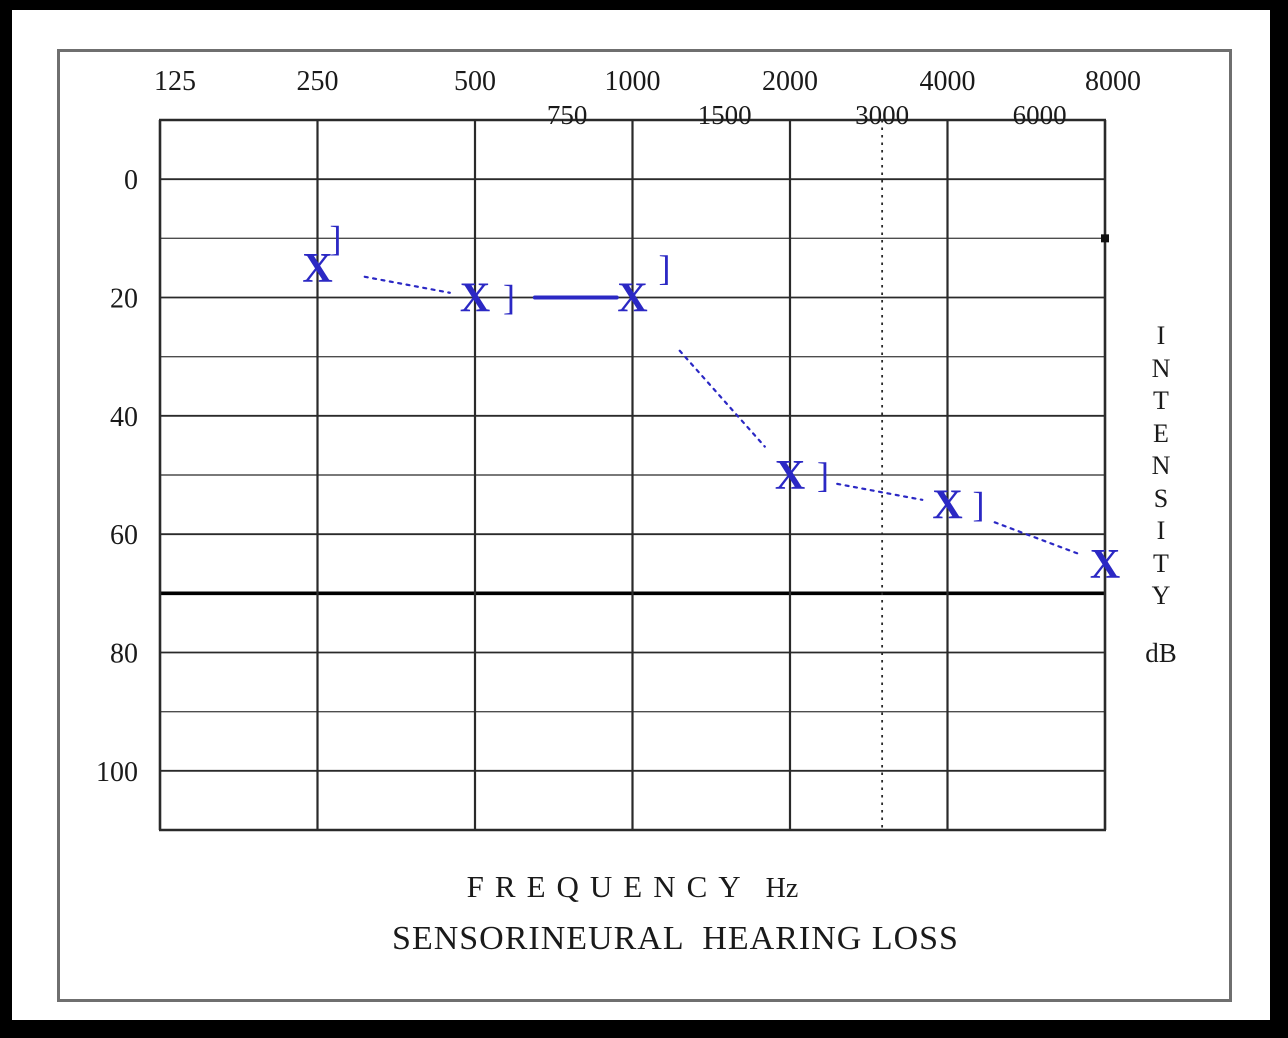  What do you see at coordinates (782, 888) in the screenshot?
I see `x-axis-unit: Hz` at bounding box center [782, 888].